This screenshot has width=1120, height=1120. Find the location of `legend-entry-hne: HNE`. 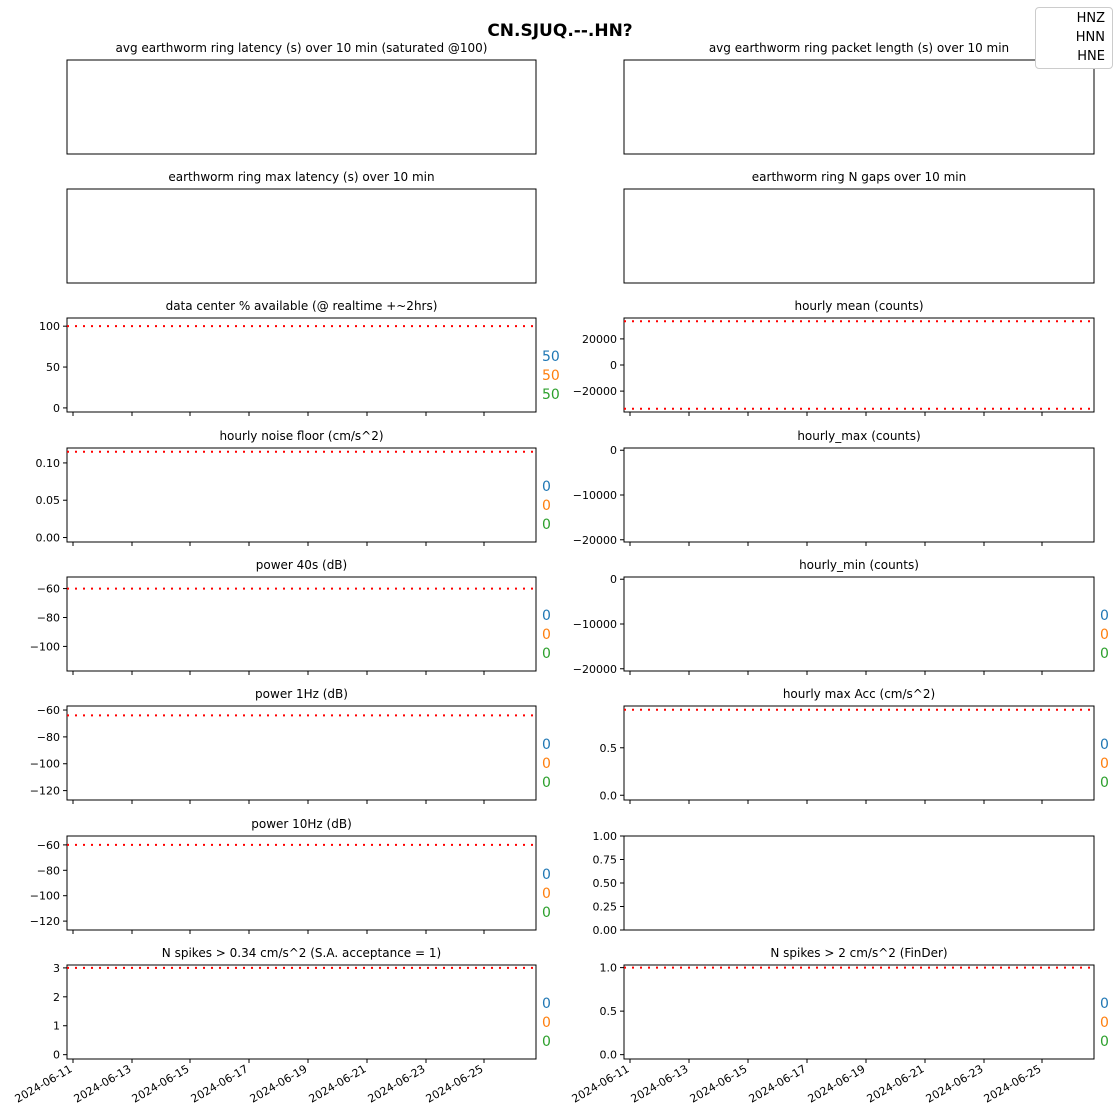

legend-entry-hne: HNE is located at coordinates (1091, 56).